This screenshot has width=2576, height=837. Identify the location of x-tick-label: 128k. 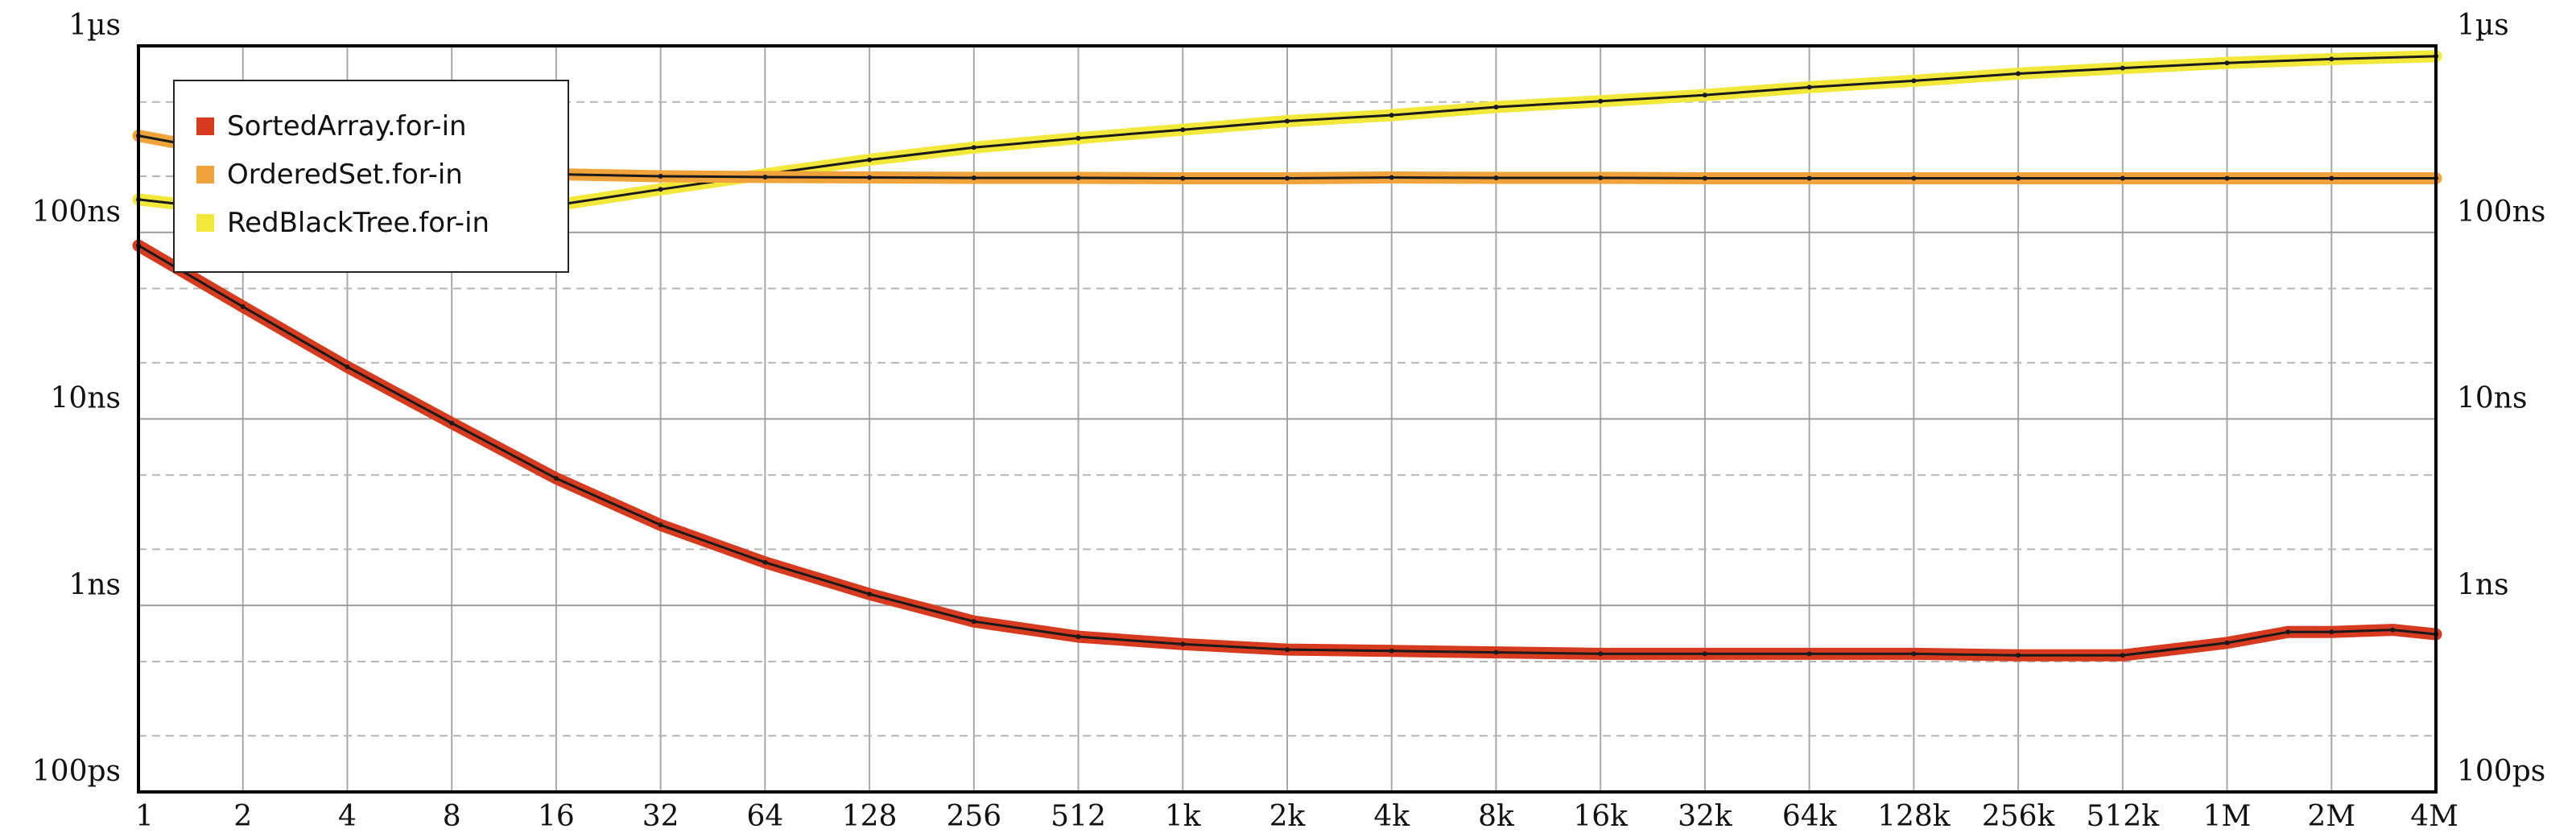
(1914, 817).